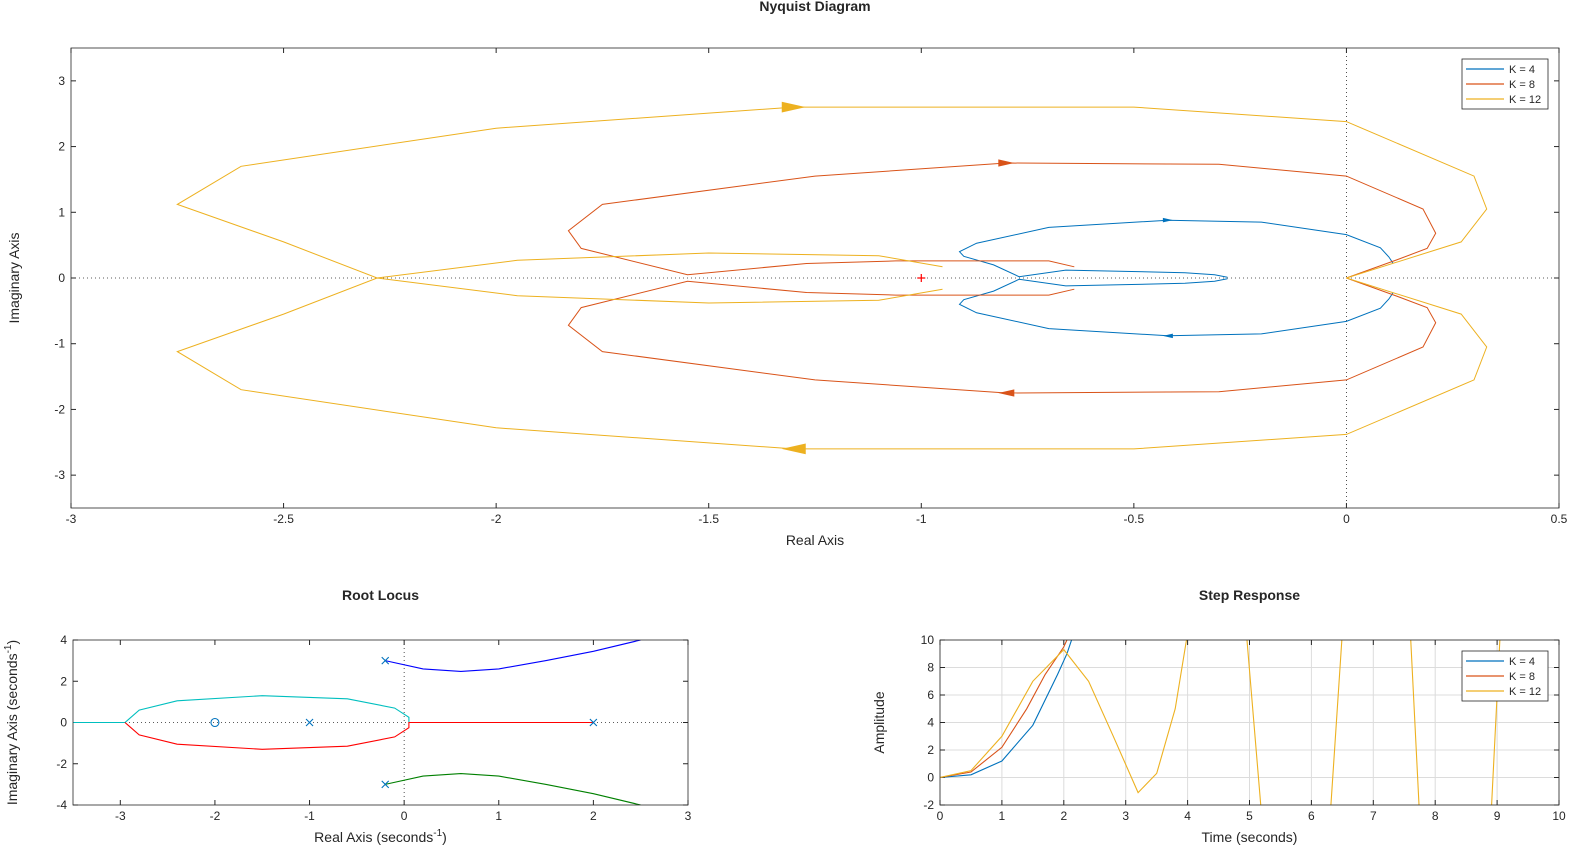  I want to click on chart-title: Root Locus, so click(380, 595).